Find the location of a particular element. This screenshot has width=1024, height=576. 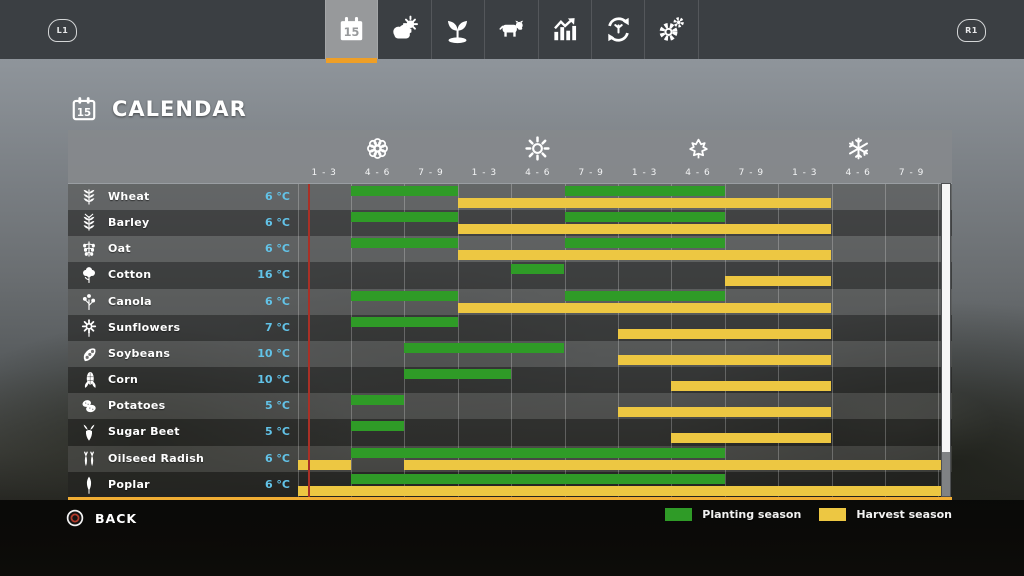

panel-bottom-accent is located at coordinates (510, 498).